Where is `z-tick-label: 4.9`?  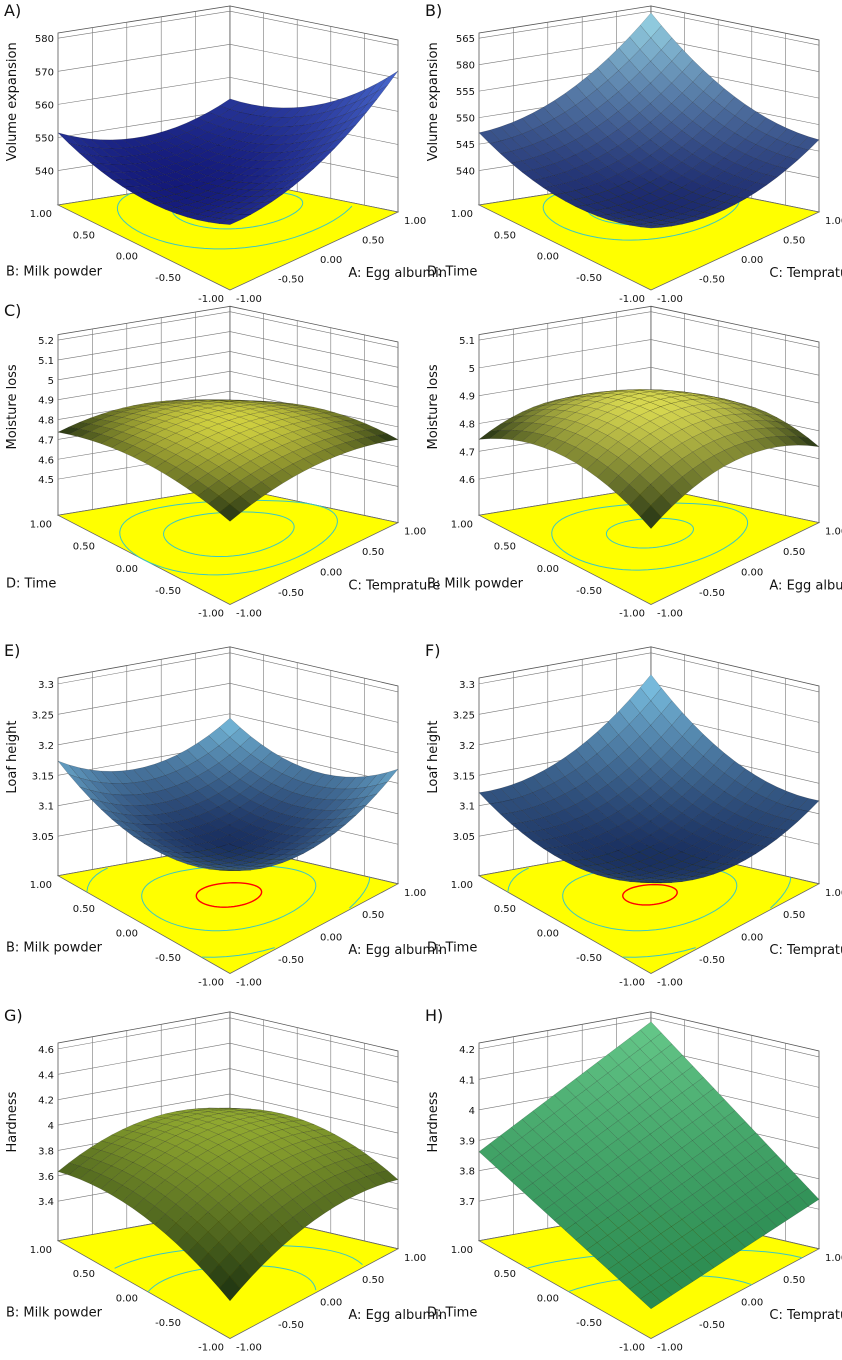
z-tick-label: 4.9 is located at coordinates (467, 397).